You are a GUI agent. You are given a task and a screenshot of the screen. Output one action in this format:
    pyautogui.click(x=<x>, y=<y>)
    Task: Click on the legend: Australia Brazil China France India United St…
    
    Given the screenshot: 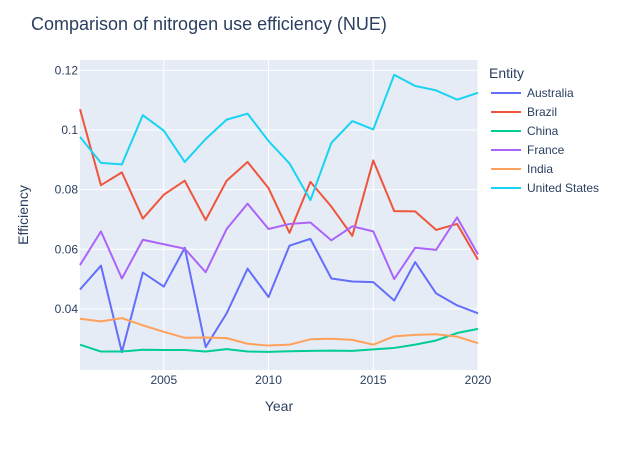 What is the action you would take?
    pyautogui.click(x=545, y=140)
    